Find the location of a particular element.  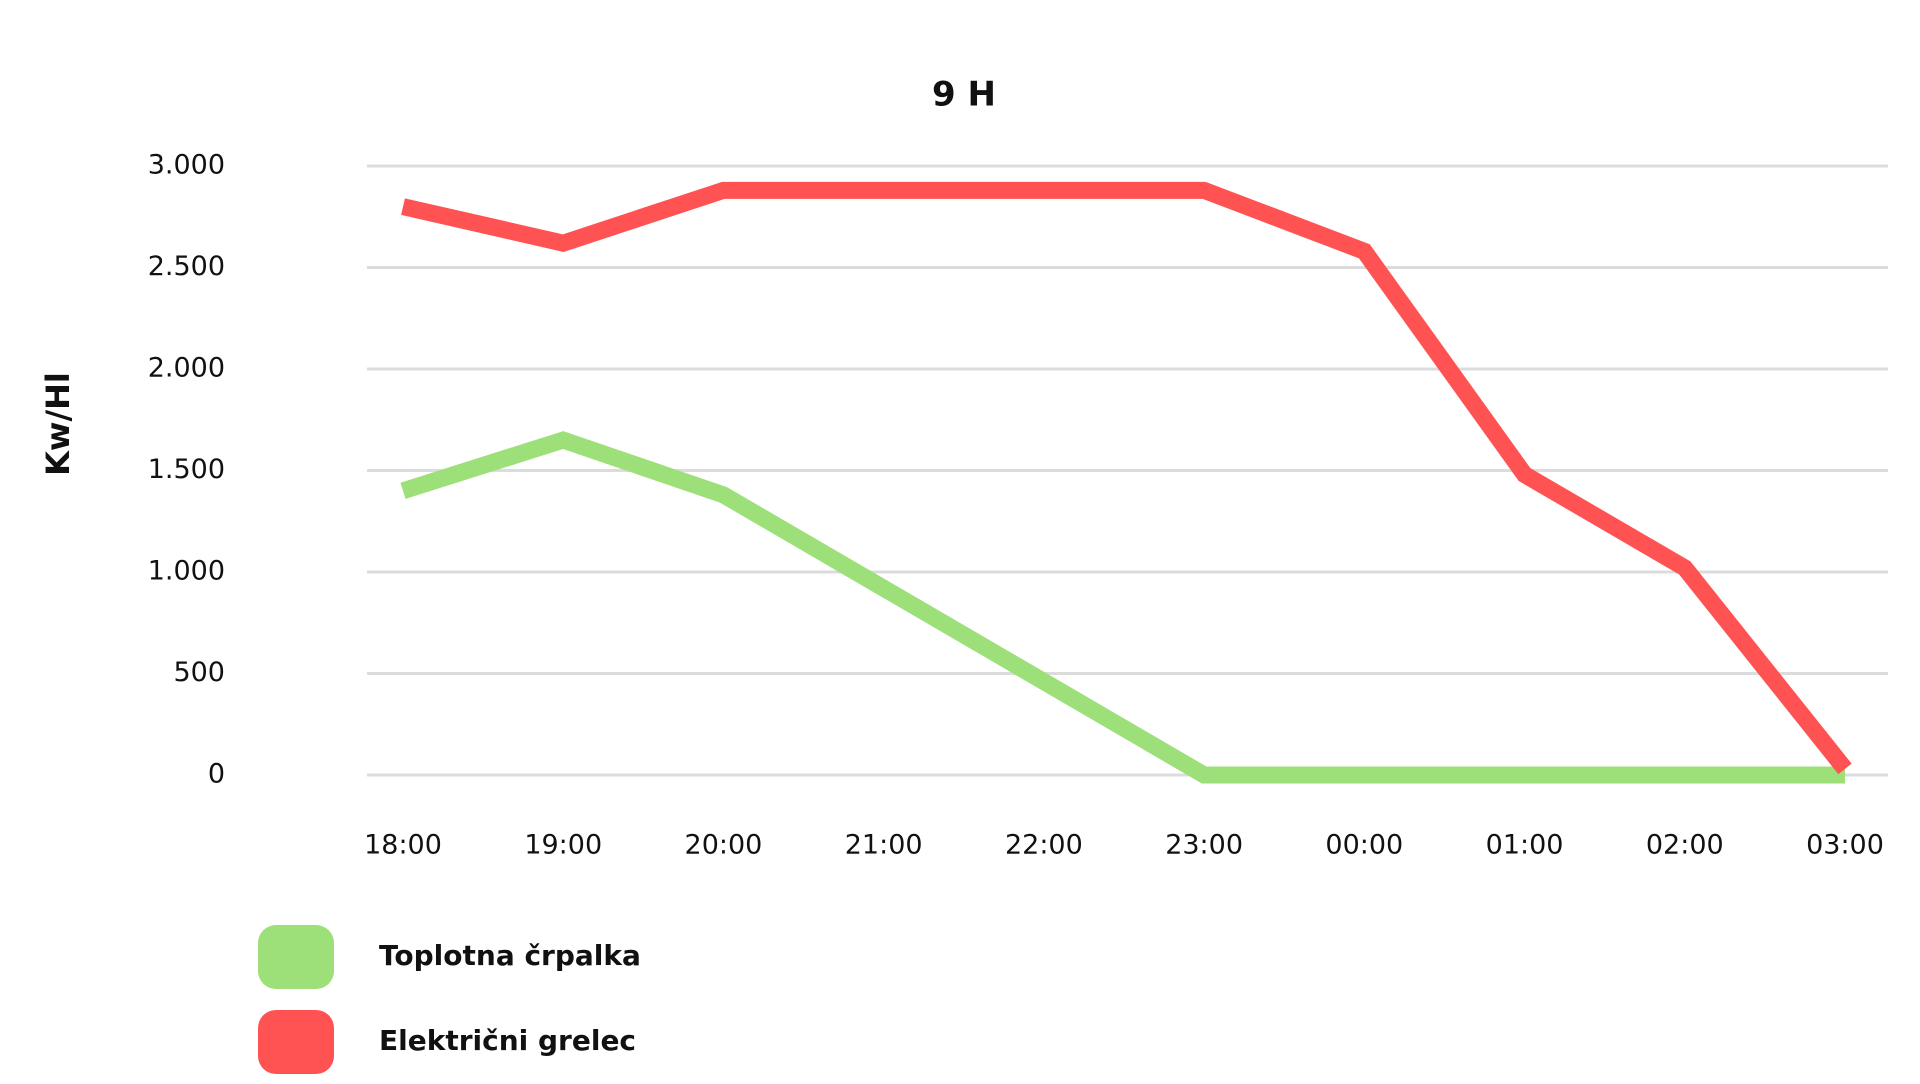

x-tick-label: 18:00 is located at coordinates (403, 845).